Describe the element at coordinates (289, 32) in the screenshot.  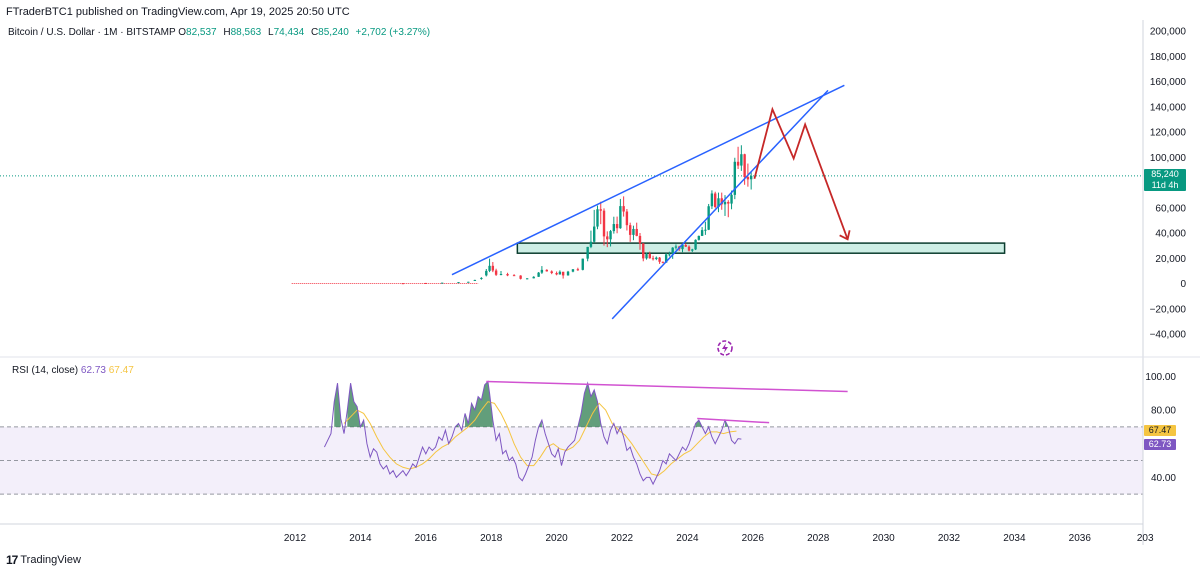
I see `low-value: 74,434` at that location.